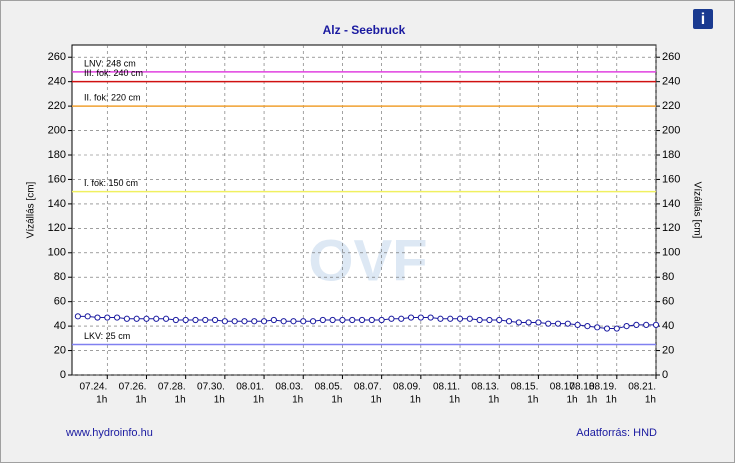  Describe the element at coordinates (665, 375) in the screenshot. I see `y2-tick-label: 0` at that location.